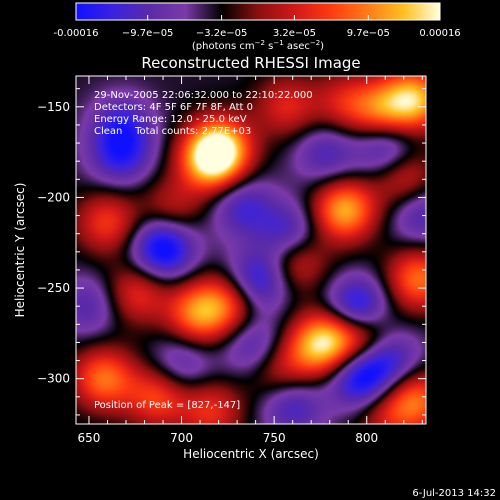  Describe the element at coordinates (76, 33) in the screenshot. I see `colorbar-tick-label: -0.00016` at that location.